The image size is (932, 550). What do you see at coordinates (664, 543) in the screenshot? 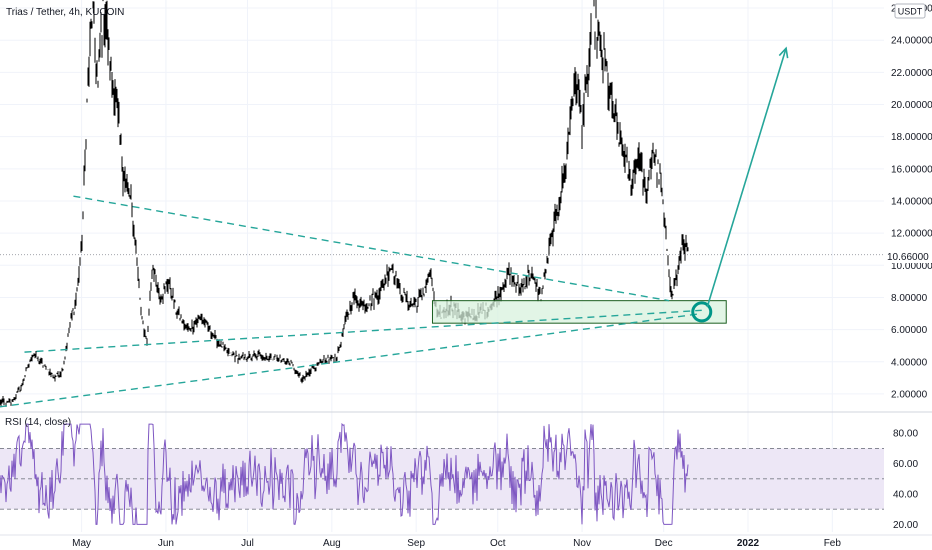
I see `x-tick-label: Dec` at bounding box center [664, 543].